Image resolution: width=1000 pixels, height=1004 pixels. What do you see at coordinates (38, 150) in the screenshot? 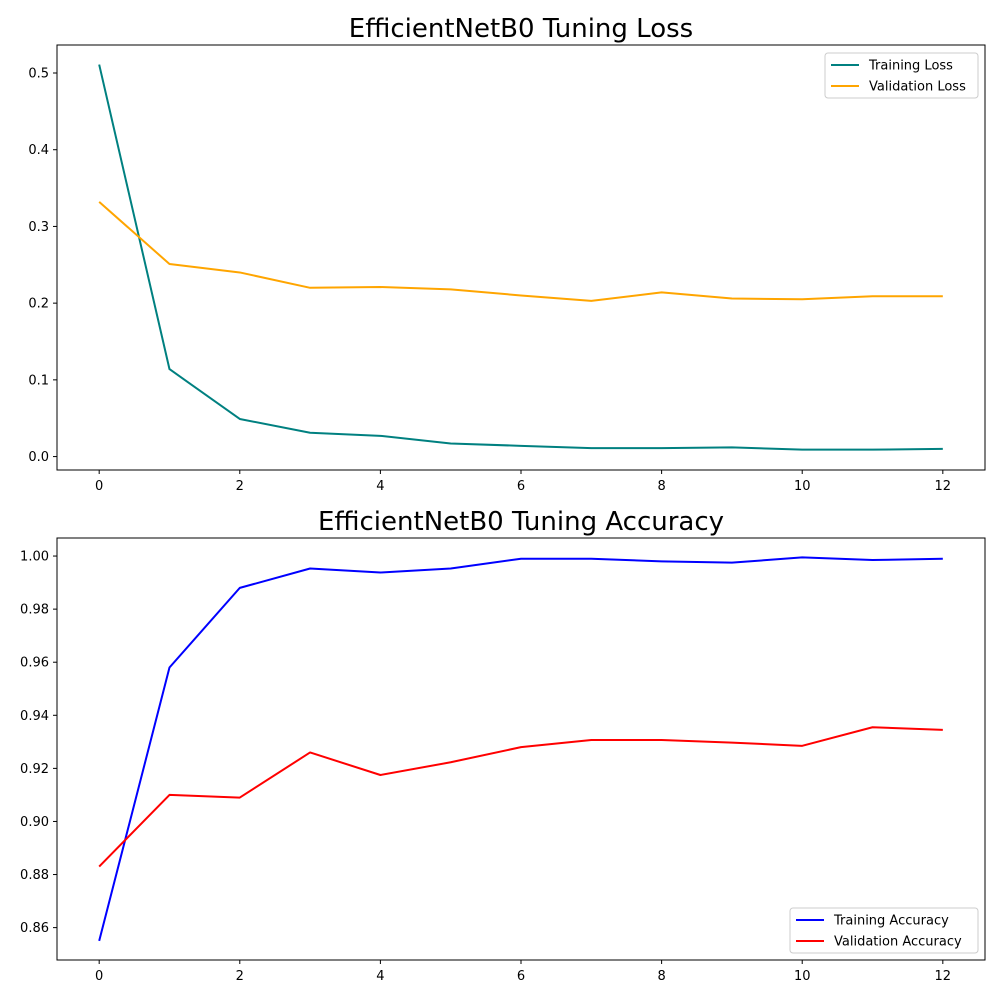
I see `y-tick-label: 0.4` at bounding box center [38, 150].